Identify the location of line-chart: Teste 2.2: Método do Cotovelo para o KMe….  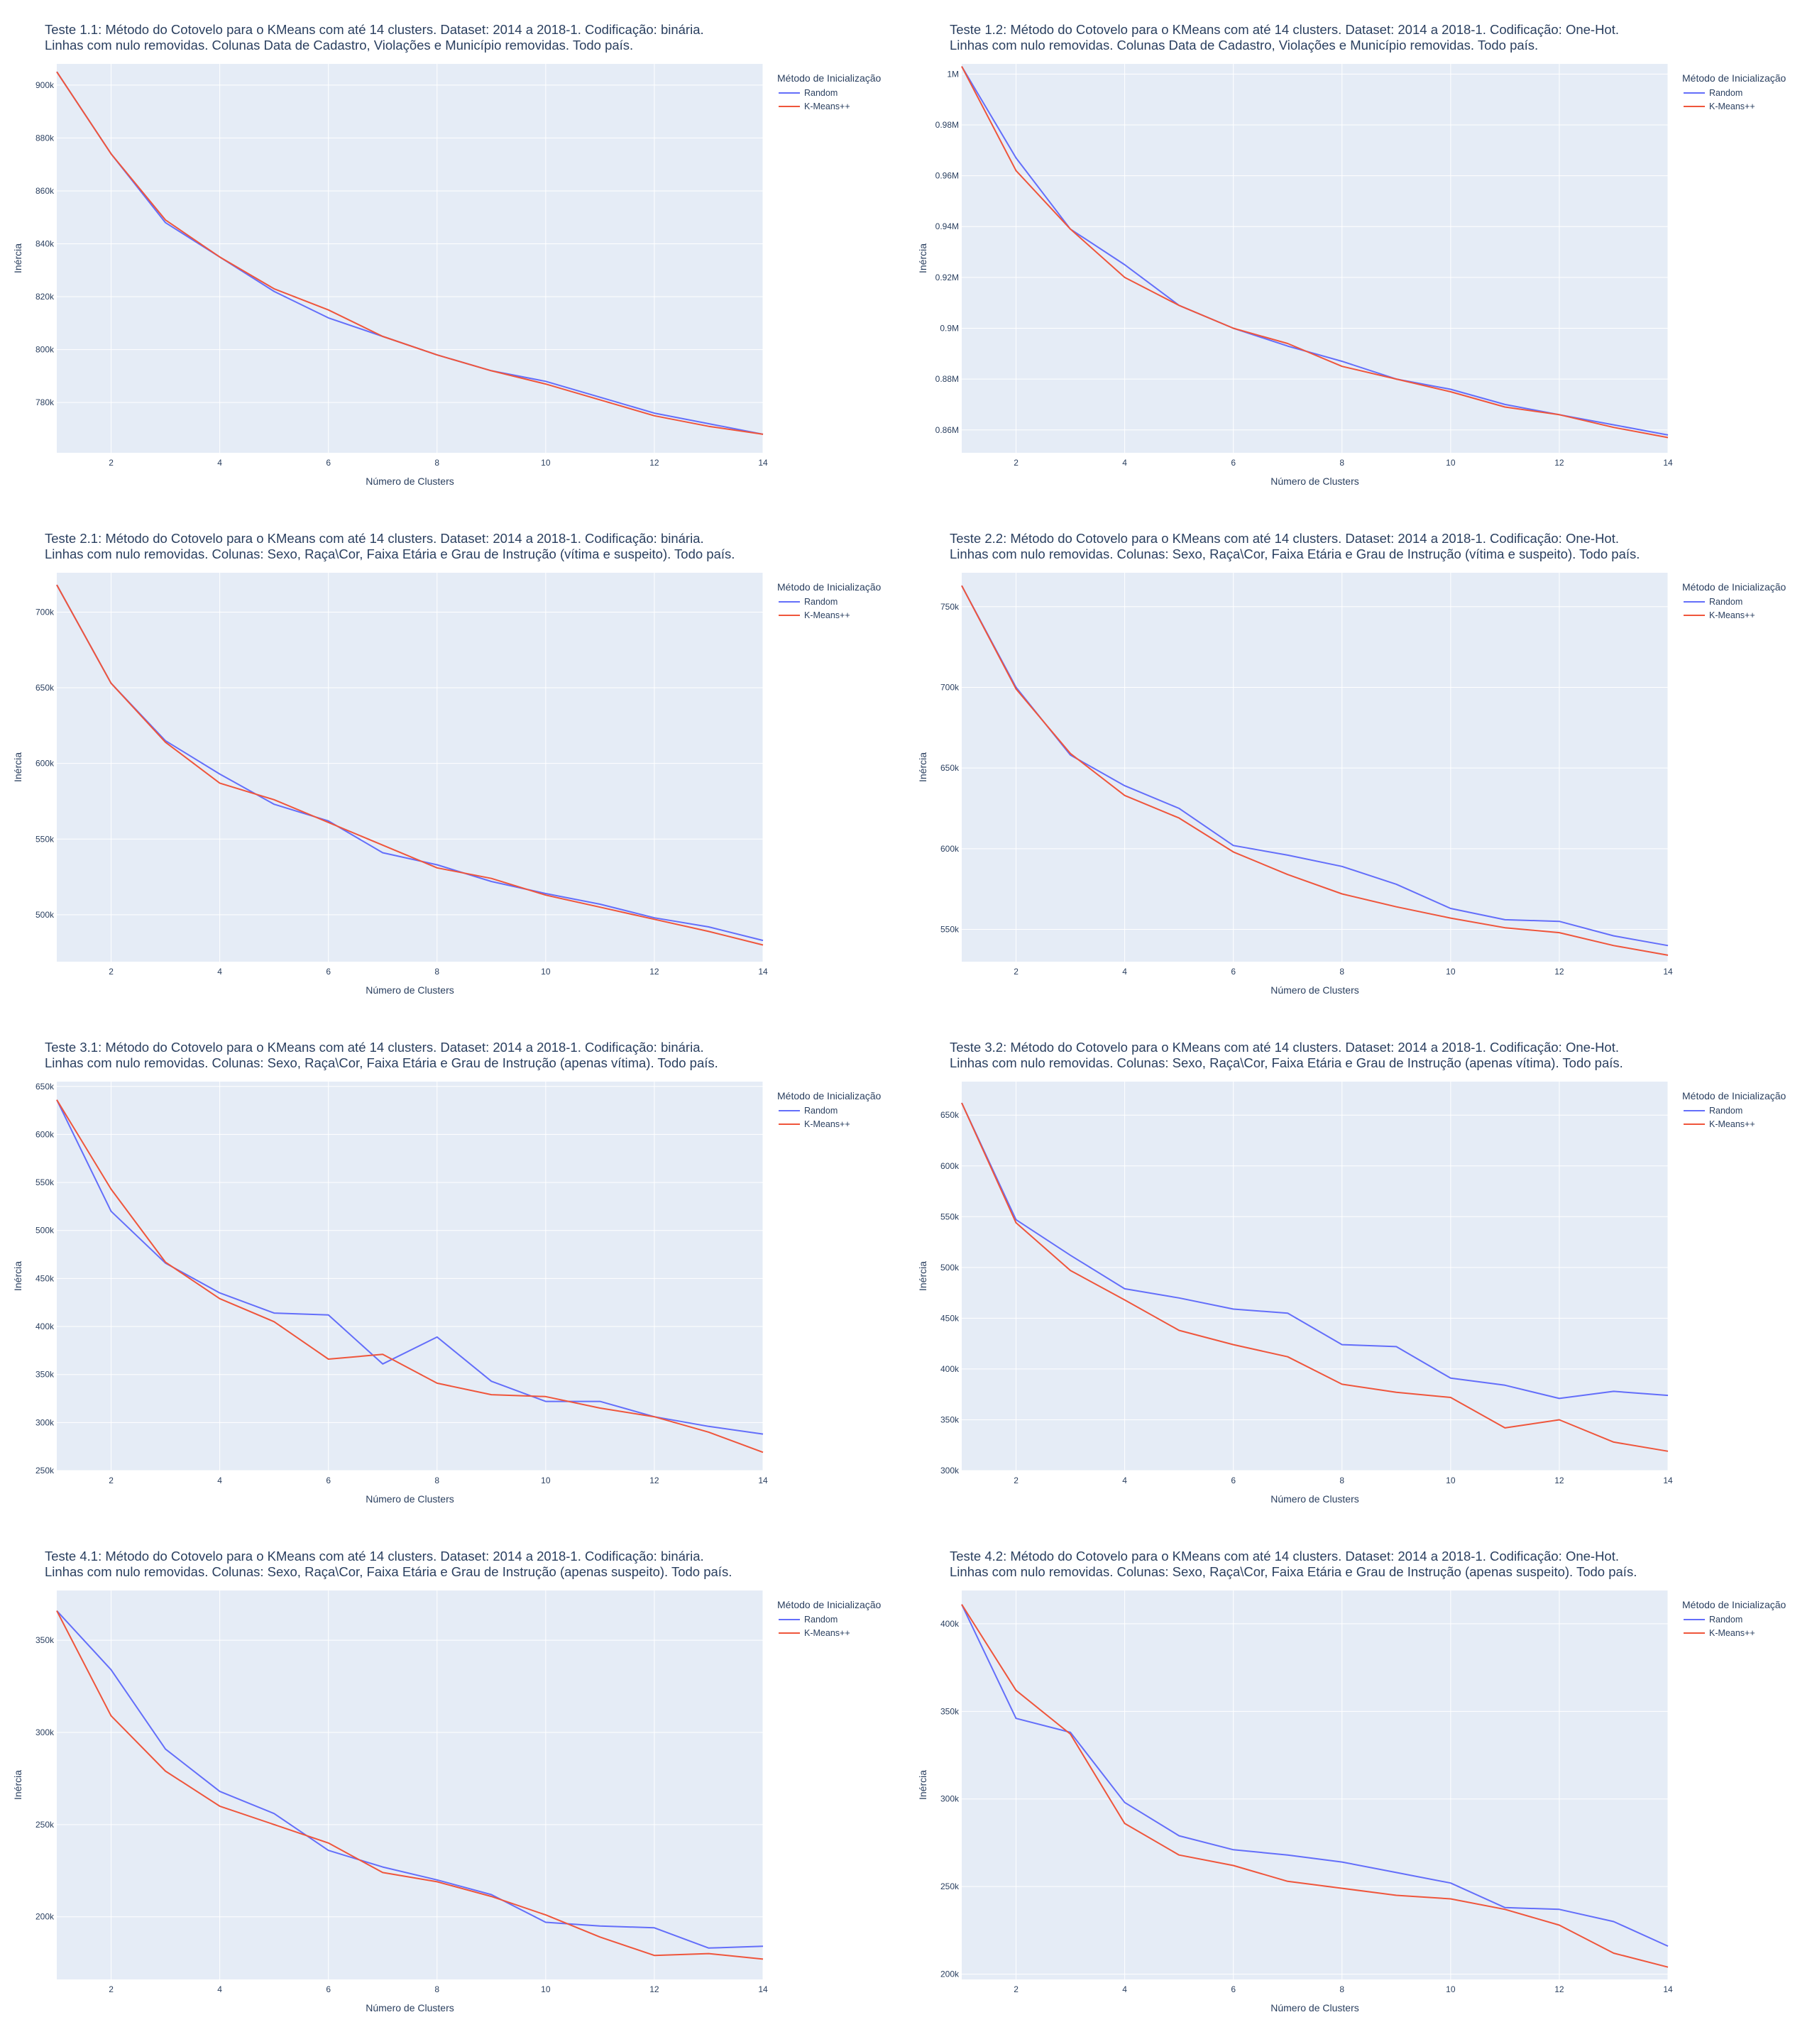
(1351, 763).